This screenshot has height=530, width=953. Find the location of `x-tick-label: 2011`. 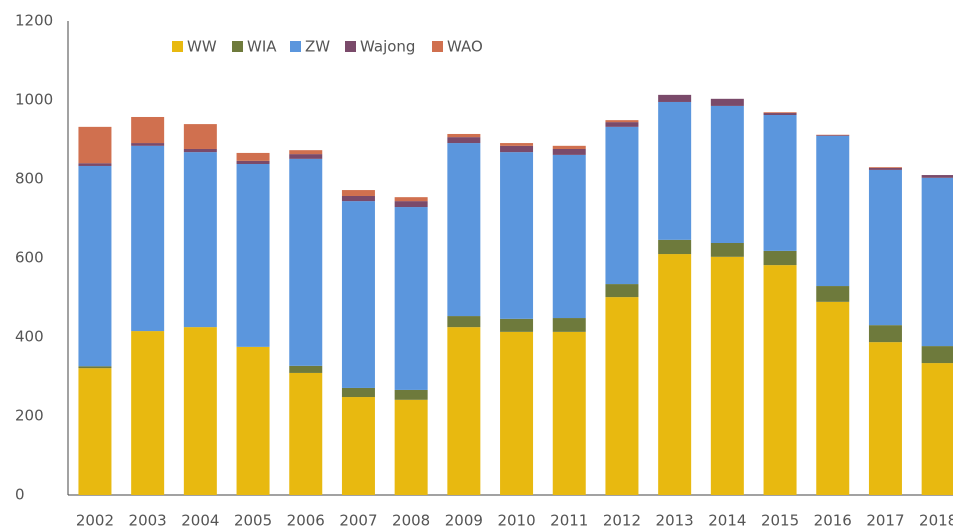

x-tick-label: 2011 is located at coordinates (569, 521).